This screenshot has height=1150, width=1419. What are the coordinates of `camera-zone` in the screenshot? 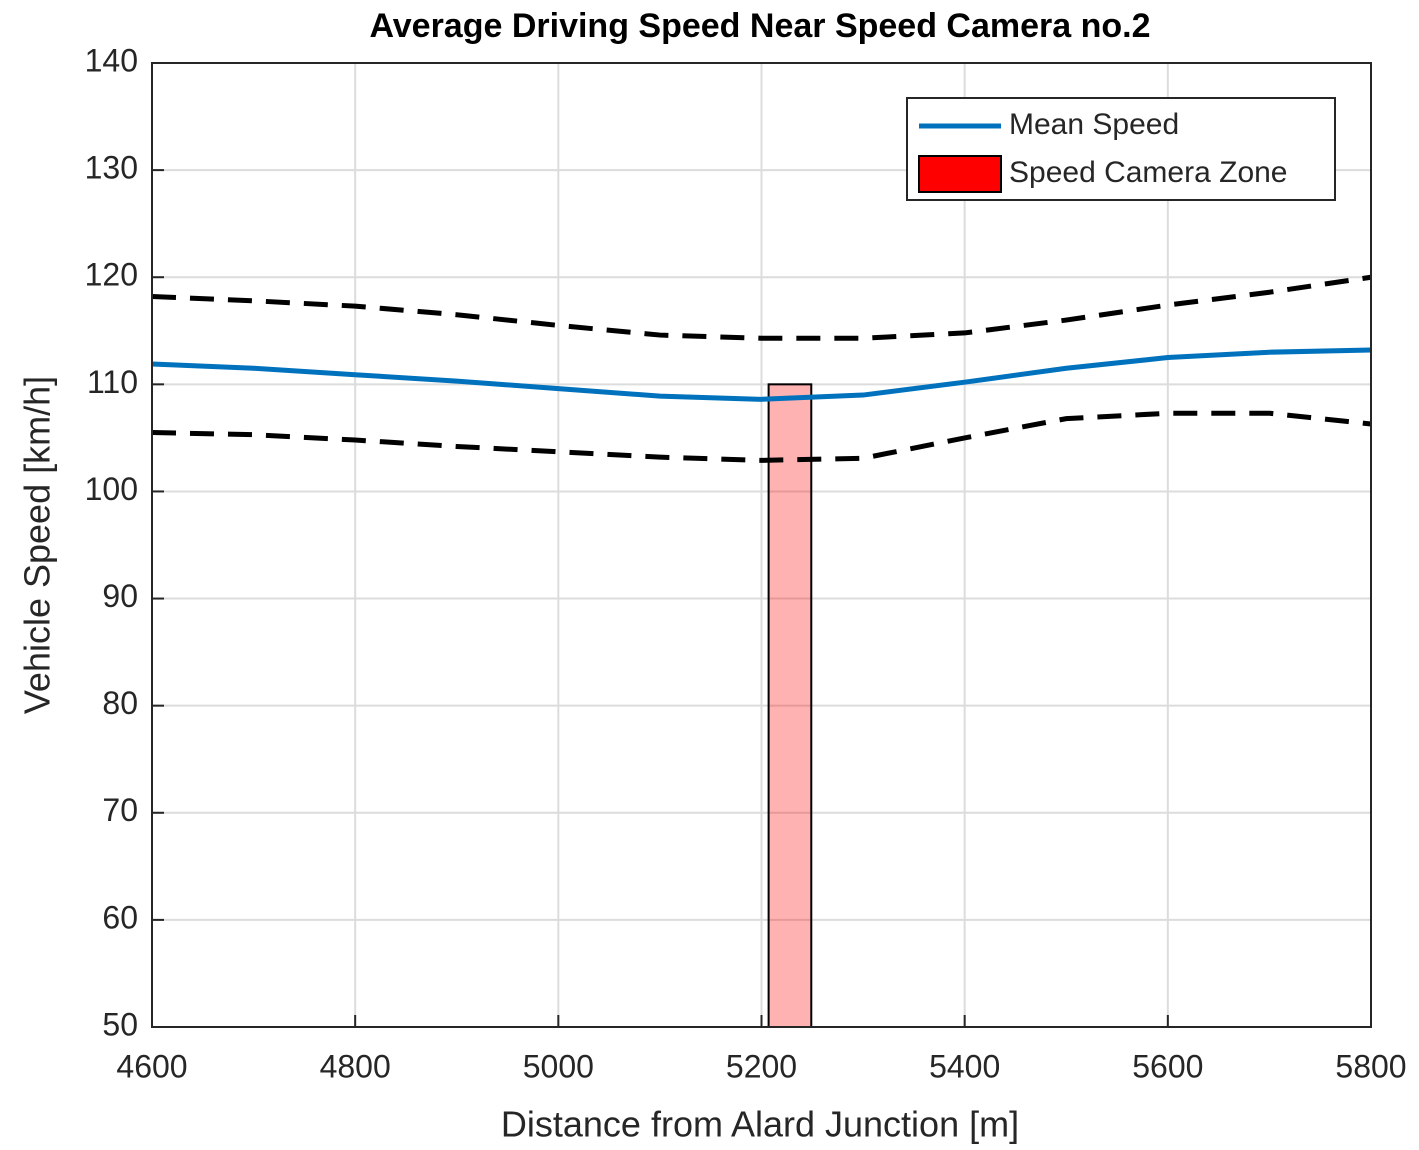 It's located at (790, 706).